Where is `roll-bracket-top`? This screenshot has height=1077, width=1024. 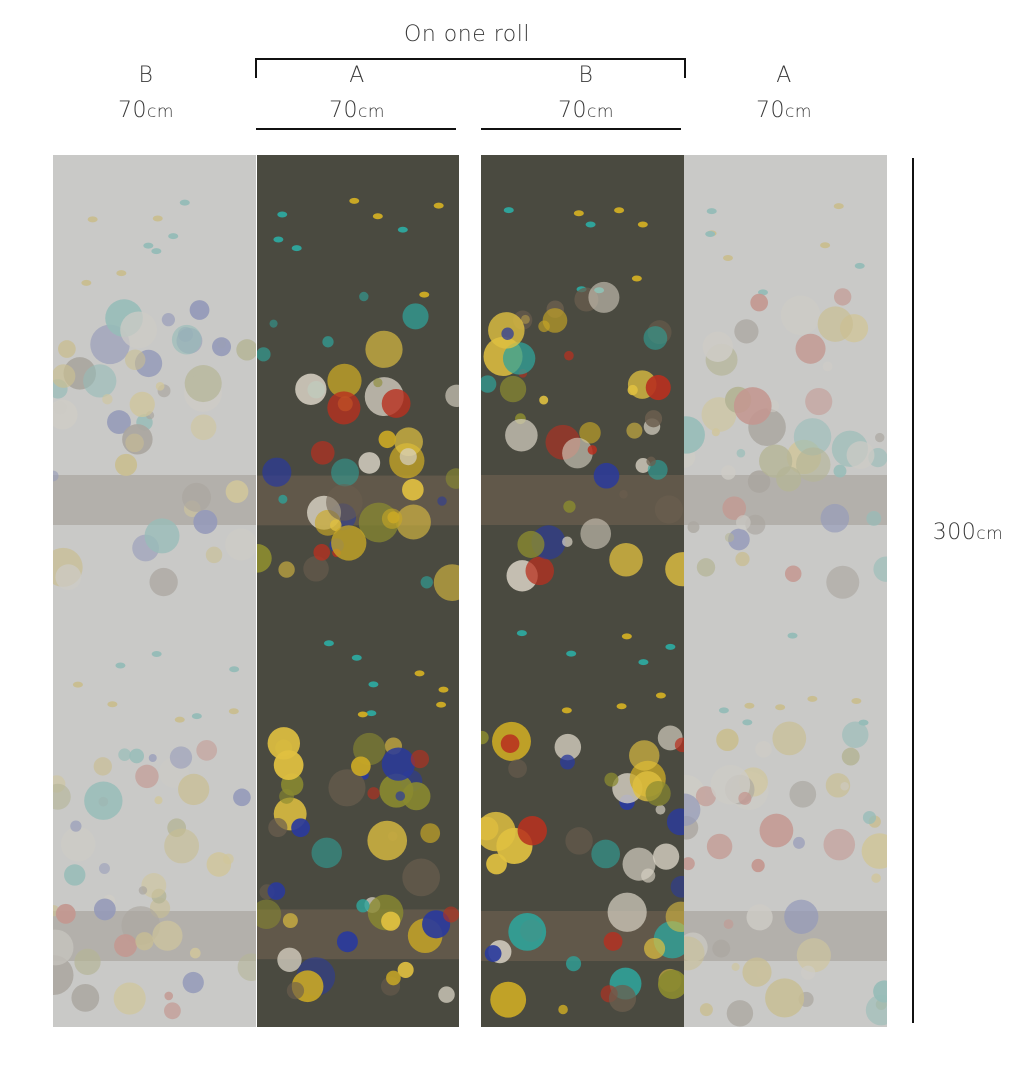 roll-bracket-top is located at coordinates (470, 59).